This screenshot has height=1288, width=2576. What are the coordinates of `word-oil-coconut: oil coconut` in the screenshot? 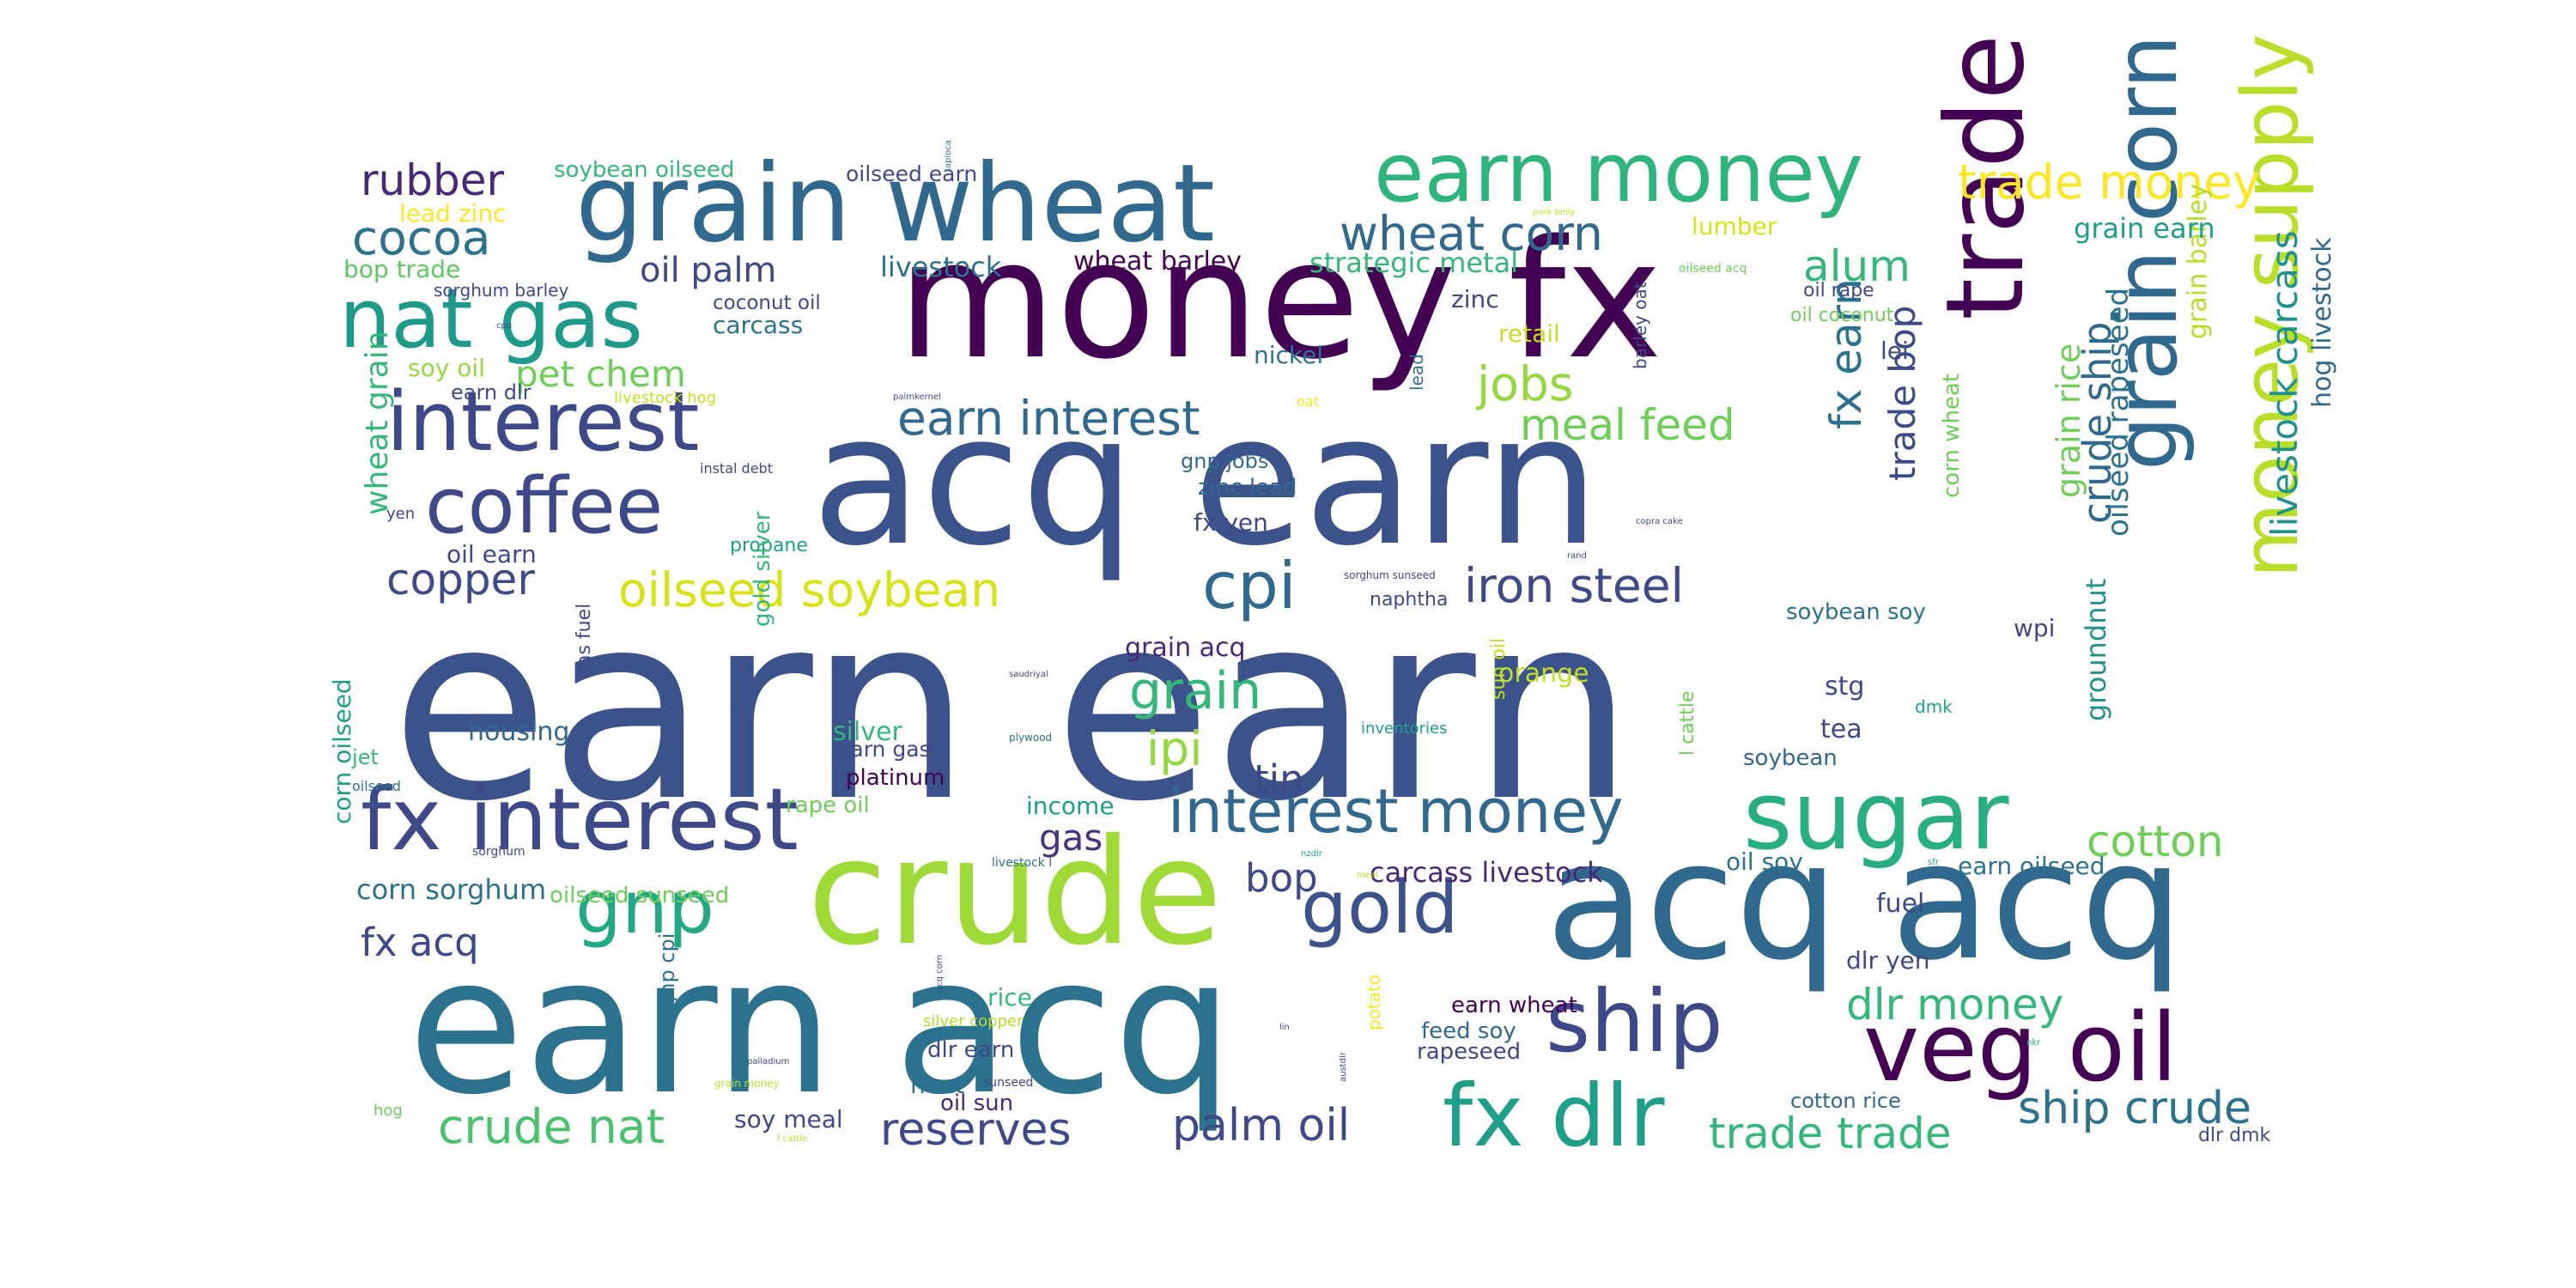 It's located at (1842, 315).